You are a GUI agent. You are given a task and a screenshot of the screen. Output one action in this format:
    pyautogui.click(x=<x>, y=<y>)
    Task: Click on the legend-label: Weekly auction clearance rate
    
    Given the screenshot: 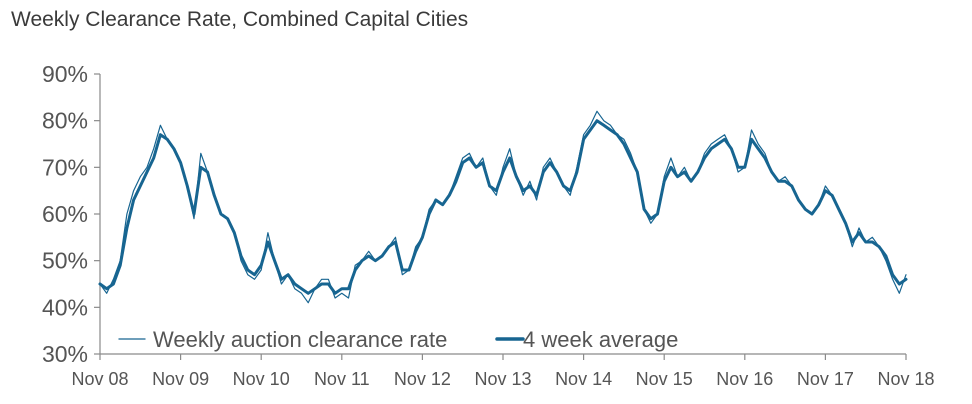 What is the action you would take?
    pyautogui.click(x=300, y=339)
    